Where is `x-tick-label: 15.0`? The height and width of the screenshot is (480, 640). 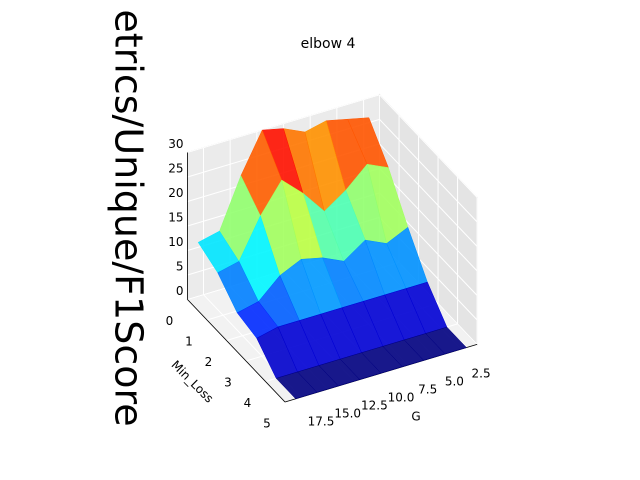
x-tick-label: 15.0 is located at coordinates (347, 414).